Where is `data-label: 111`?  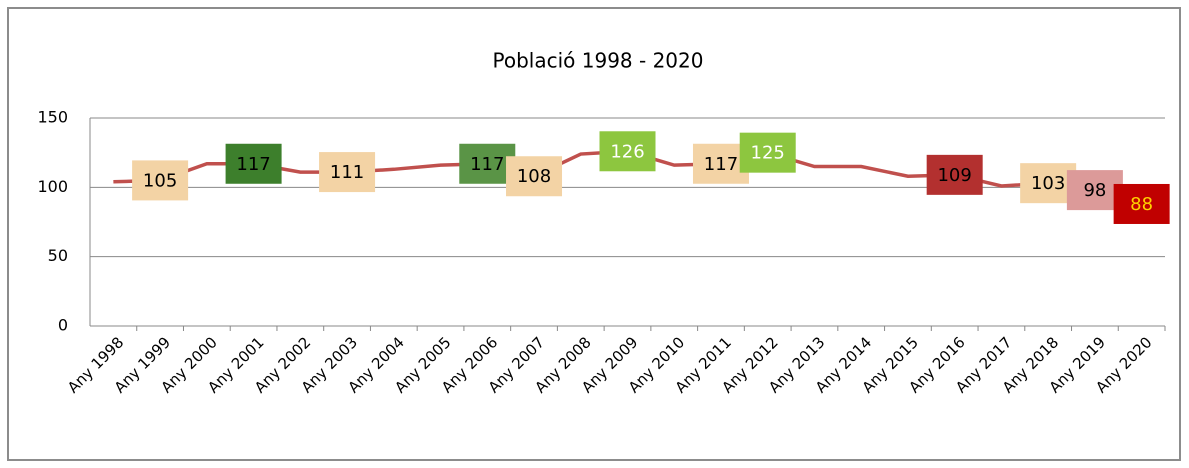 data-label: 111 is located at coordinates (347, 172).